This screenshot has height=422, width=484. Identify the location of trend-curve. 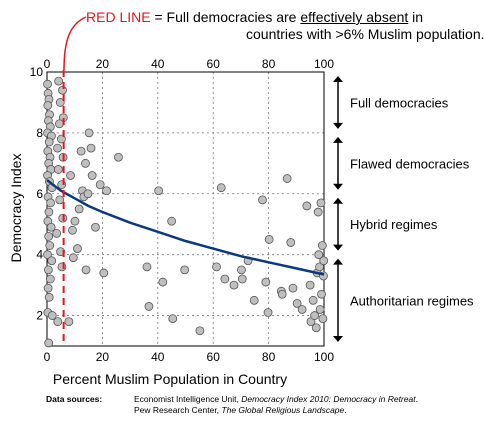
(185, 227).